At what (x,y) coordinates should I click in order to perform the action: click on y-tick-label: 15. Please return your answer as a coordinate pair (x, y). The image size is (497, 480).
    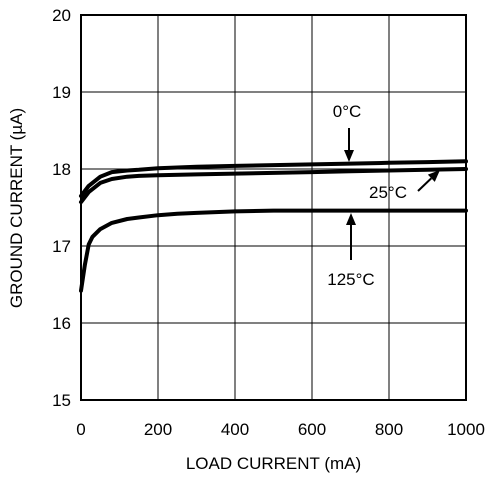
    Looking at the image, I should click on (61, 400).